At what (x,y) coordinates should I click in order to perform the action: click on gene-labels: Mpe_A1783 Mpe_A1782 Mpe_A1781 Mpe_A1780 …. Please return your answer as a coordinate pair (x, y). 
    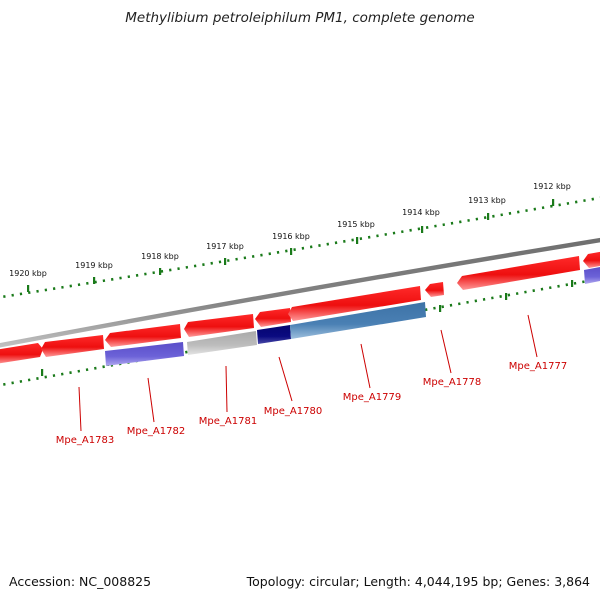
    Looking at the image, I should click on (311, 403).